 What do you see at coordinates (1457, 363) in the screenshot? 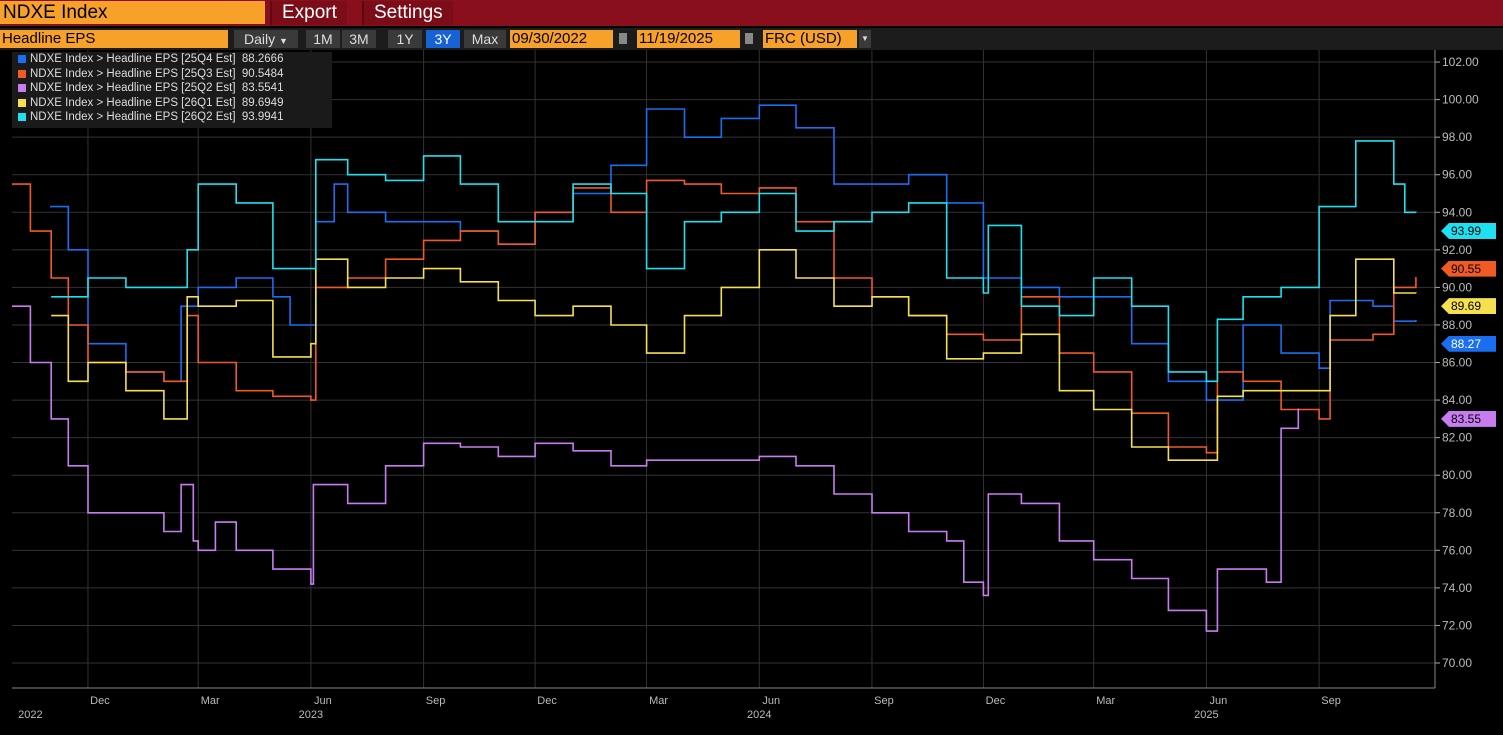
I see `y-tick-label: 86.00` at bounding box center [1457, 363].